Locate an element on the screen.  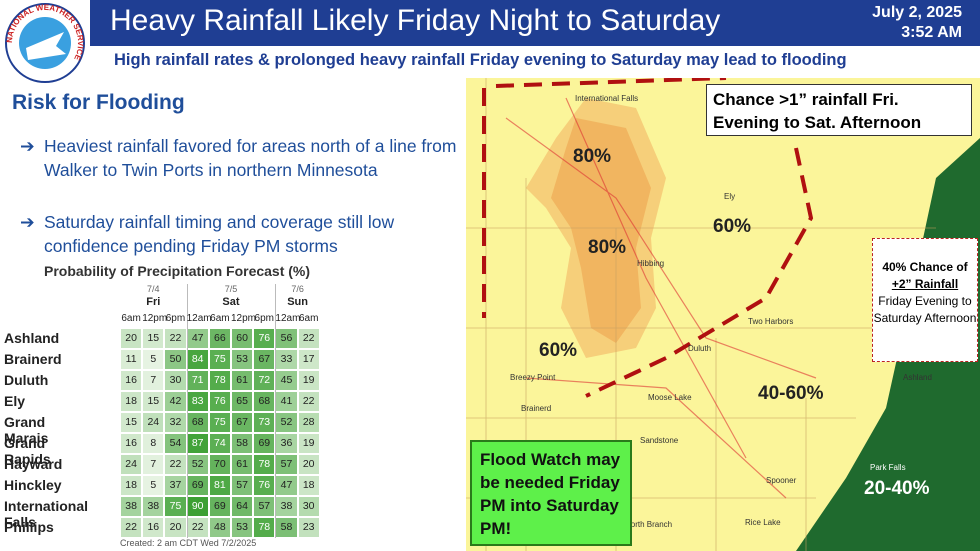
pop-cell: 8 is located at coordinates (153, 443).